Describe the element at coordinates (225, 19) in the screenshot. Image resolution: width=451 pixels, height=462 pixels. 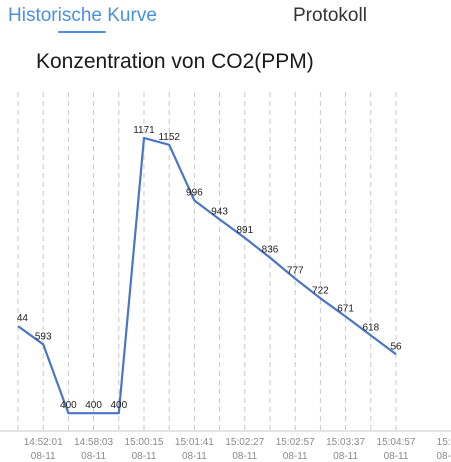
I see `tab-bar: Historische Kurve Protokoll` at that location.